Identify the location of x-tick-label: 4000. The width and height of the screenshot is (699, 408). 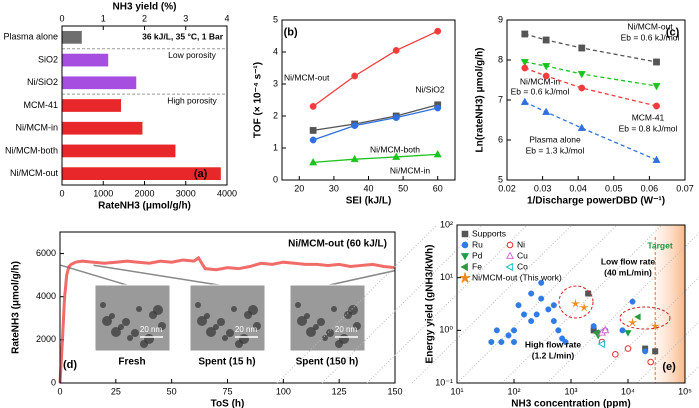
(227, 193).